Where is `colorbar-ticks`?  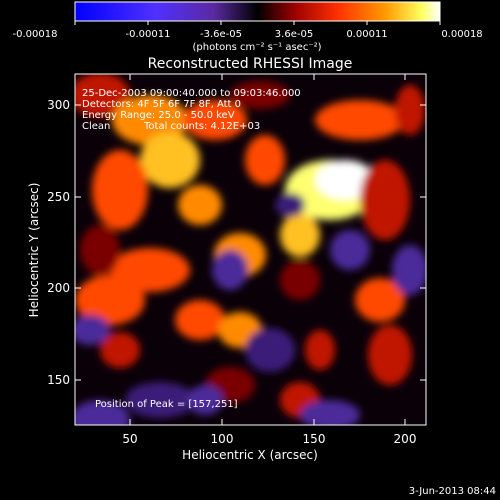 colorbar-ticks is located at coordinates (257, 23).